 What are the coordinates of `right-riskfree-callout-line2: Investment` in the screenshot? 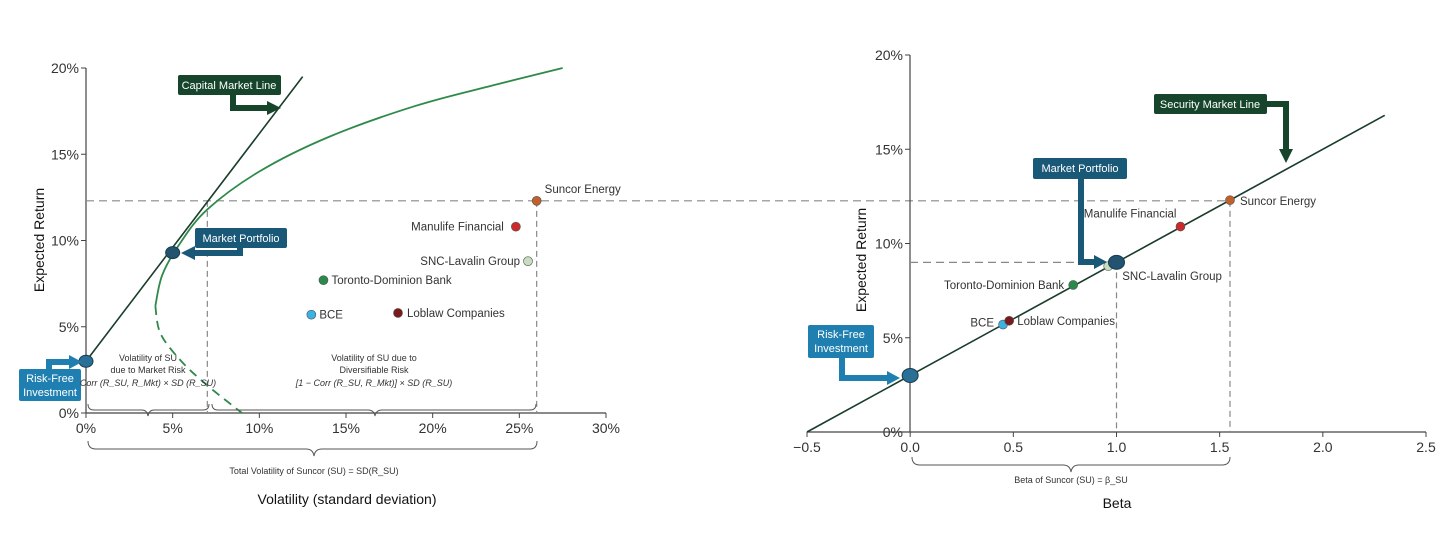 It's located at (841, 349).